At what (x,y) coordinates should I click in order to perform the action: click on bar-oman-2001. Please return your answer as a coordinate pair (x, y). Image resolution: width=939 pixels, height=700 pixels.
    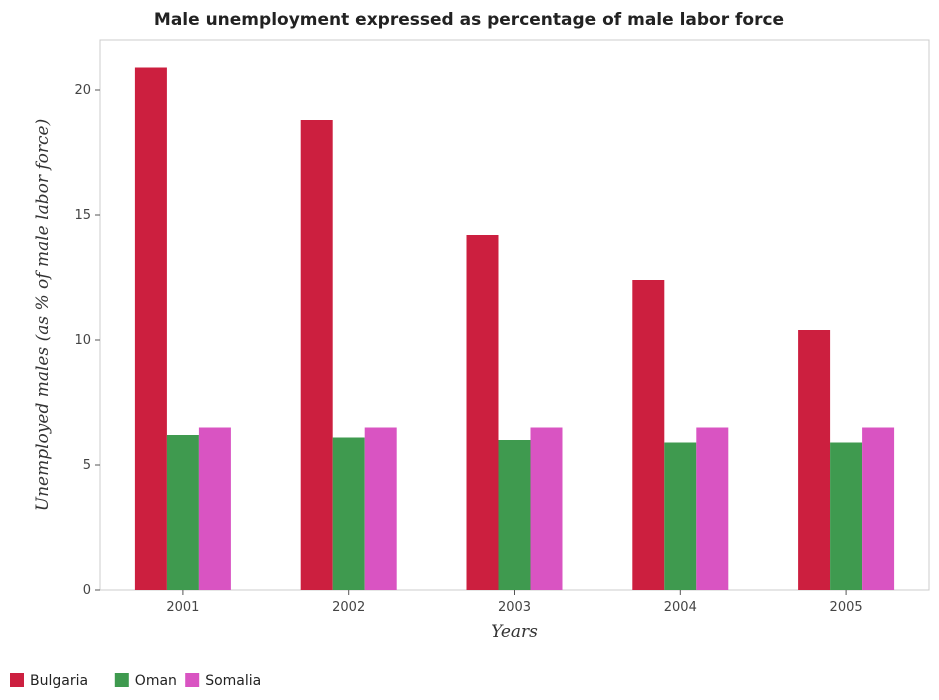
    Looking at the image, I should click on (182, 512).